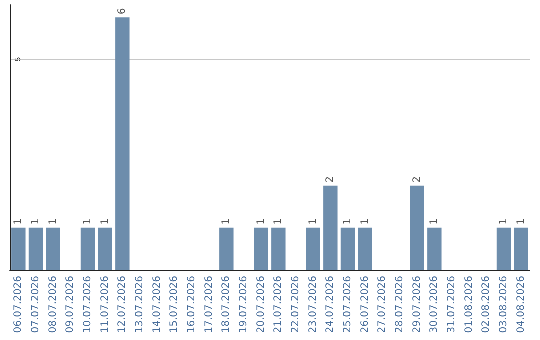 The image size is (540, 340). Describe the element at coordinates (504, 305) in the screenshot. I see `x-tick-label: 03.08.2026` at that location.